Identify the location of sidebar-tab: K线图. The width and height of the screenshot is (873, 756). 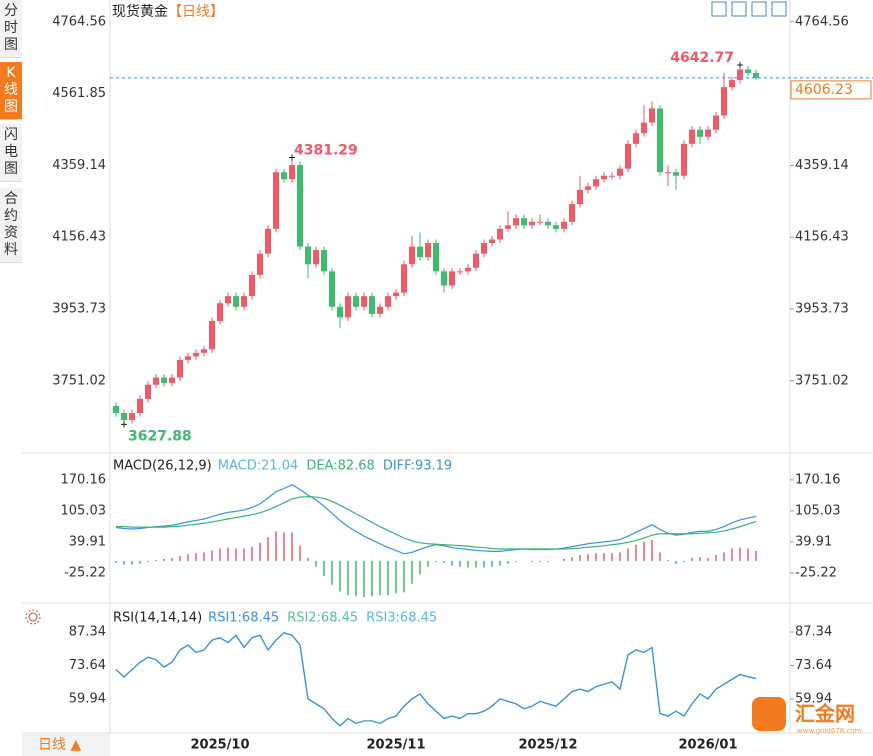
(11, 91).